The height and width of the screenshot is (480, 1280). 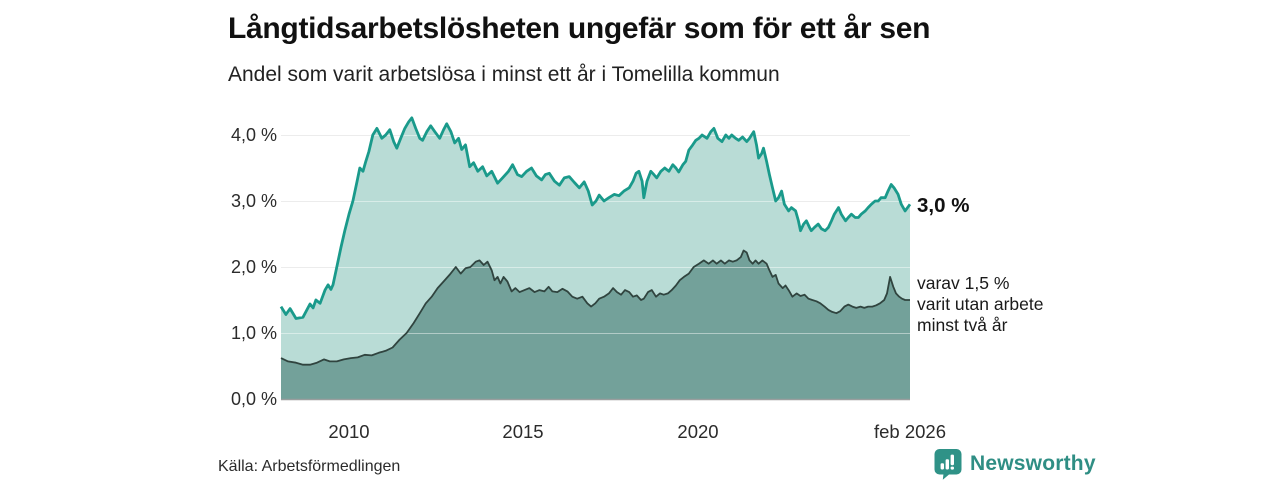 What do you see at coordinates (253, 201) in the screenshot?
I see `y-axis-label: 3,0 %` at bounding box center [253, 201].